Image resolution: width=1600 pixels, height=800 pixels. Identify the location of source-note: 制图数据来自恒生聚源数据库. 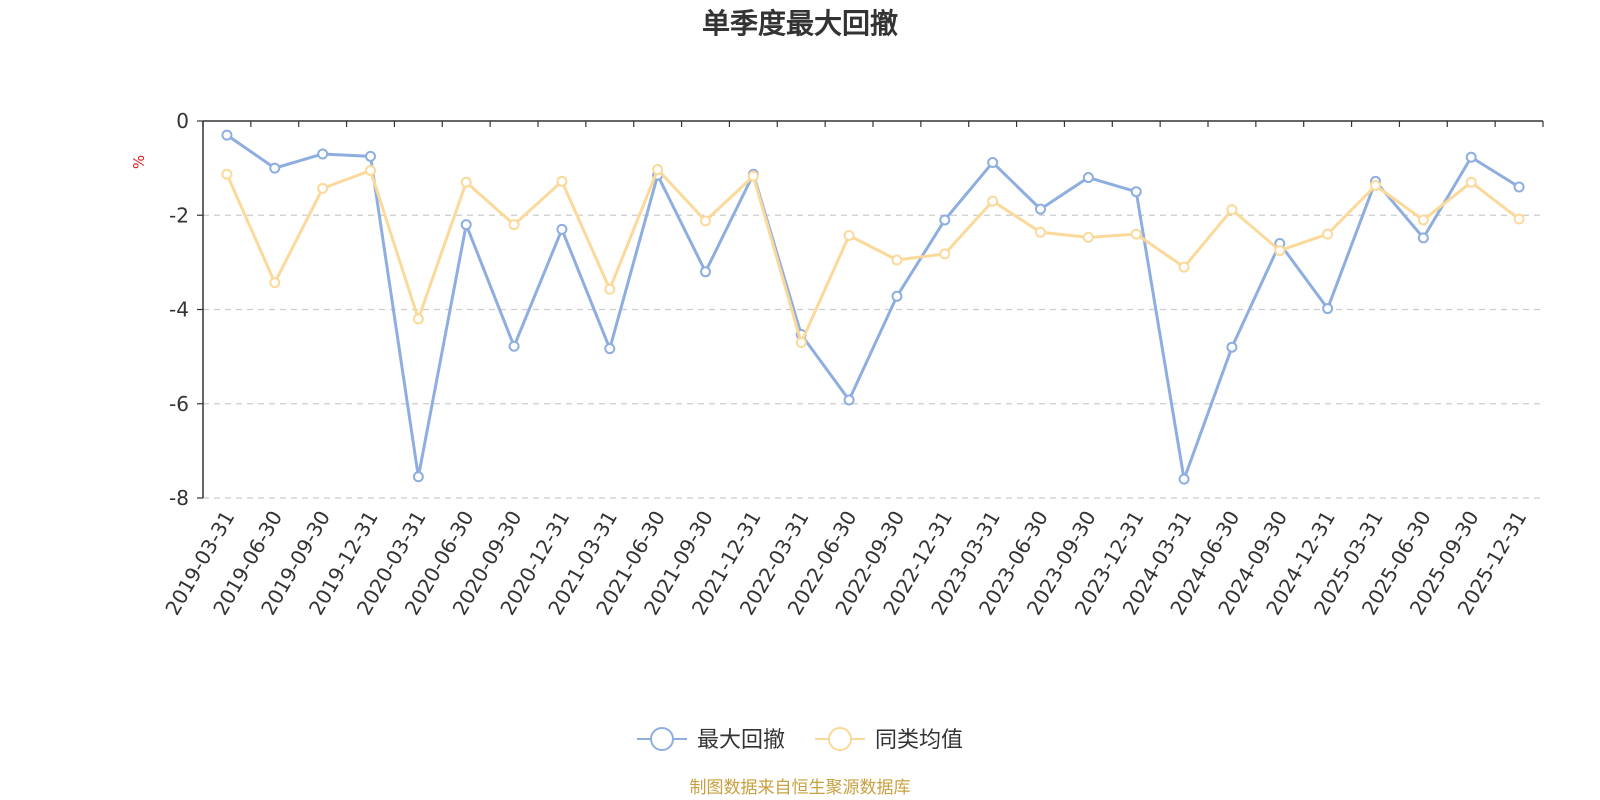
(800, 788).